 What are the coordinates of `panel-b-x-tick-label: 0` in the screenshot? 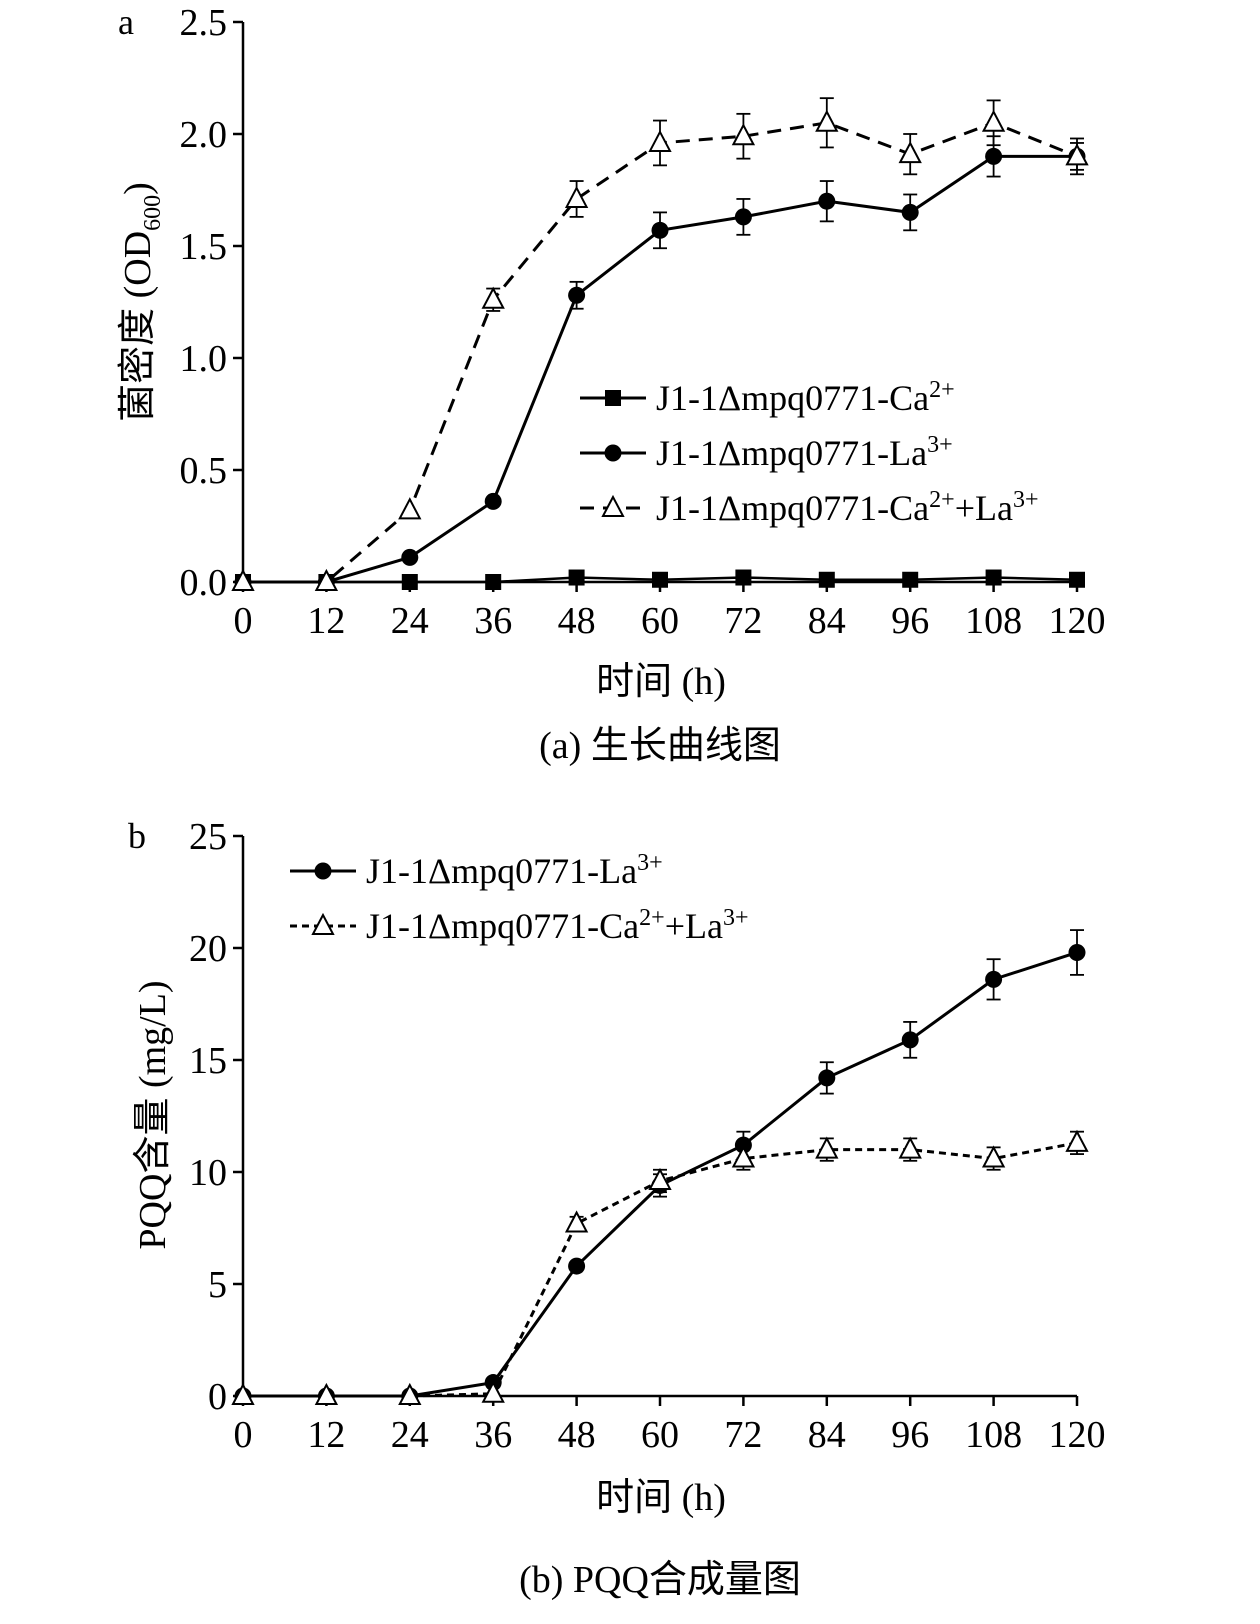 It's located at (243, 1435).